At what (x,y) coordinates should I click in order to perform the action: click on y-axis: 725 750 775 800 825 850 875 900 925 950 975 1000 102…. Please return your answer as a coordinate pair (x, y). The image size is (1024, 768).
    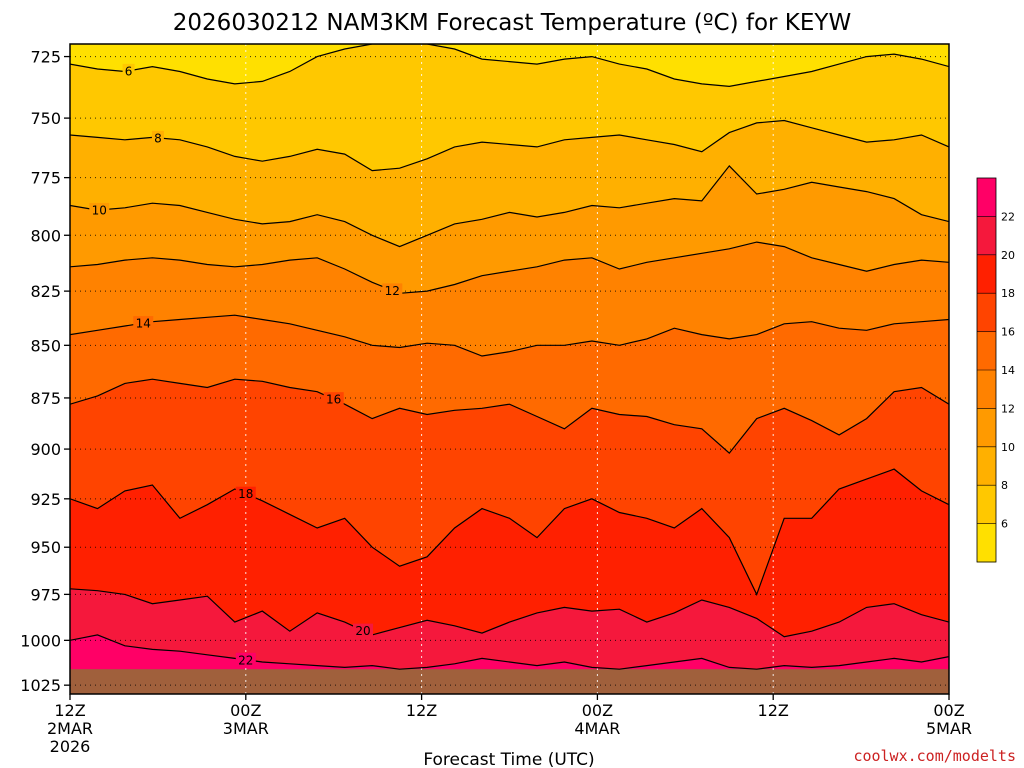
    Looking at the image, I should click on (45, 371).